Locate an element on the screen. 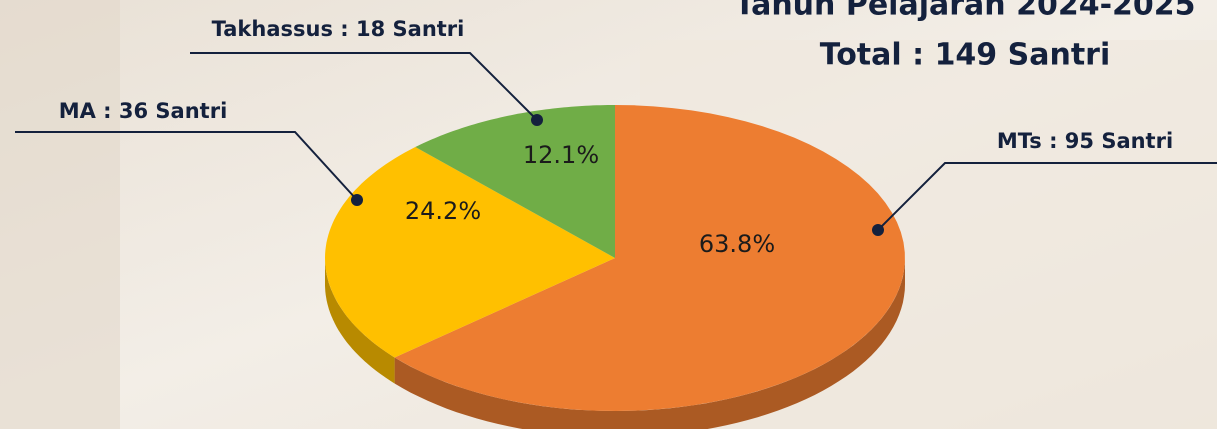  category-label: MTs : 95 Santri is located at coordinates (1085, 141).